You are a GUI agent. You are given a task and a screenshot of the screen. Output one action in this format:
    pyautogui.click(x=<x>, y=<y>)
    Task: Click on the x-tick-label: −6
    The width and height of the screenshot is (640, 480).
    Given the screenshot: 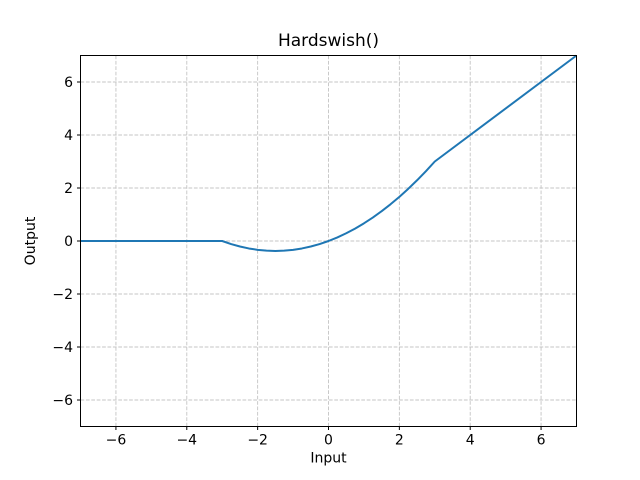 What is the action you would take?
    pyautogui.click(x=116, y=441)
    